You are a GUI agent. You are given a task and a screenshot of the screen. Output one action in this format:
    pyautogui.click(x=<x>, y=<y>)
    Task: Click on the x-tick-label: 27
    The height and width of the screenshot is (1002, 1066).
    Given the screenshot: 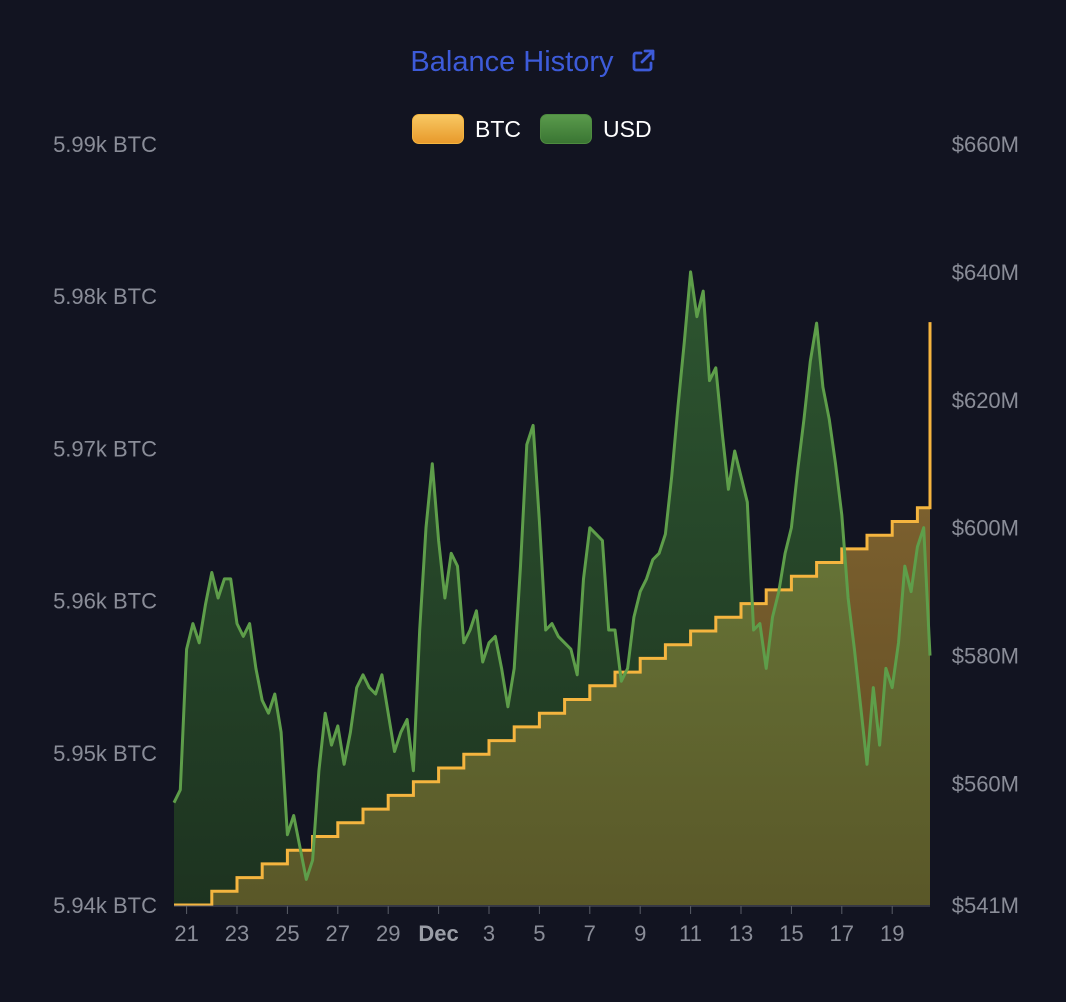 What is the action you would take?
    pyautogui.click(x=338, y=933)
    